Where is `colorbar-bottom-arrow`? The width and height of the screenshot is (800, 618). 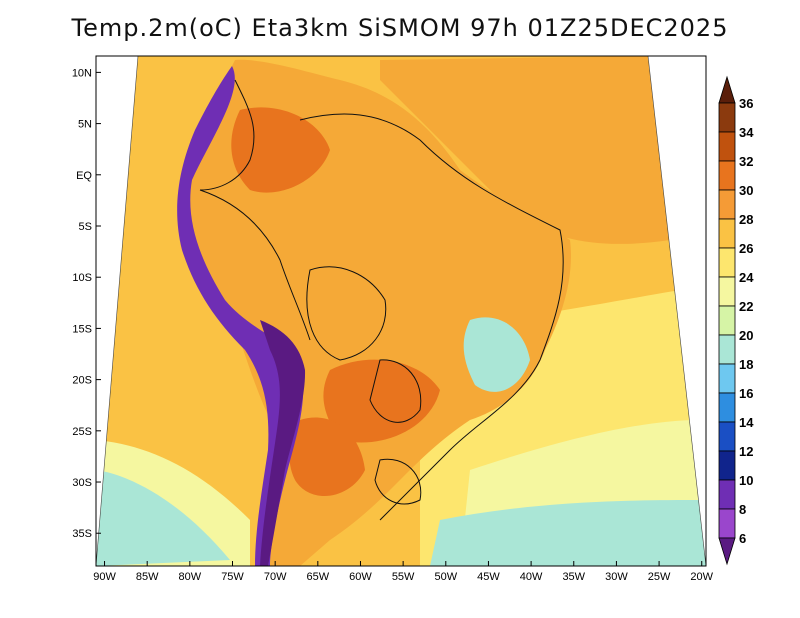
colorbar-bottom-arrow is located at coordinates (727, 551).